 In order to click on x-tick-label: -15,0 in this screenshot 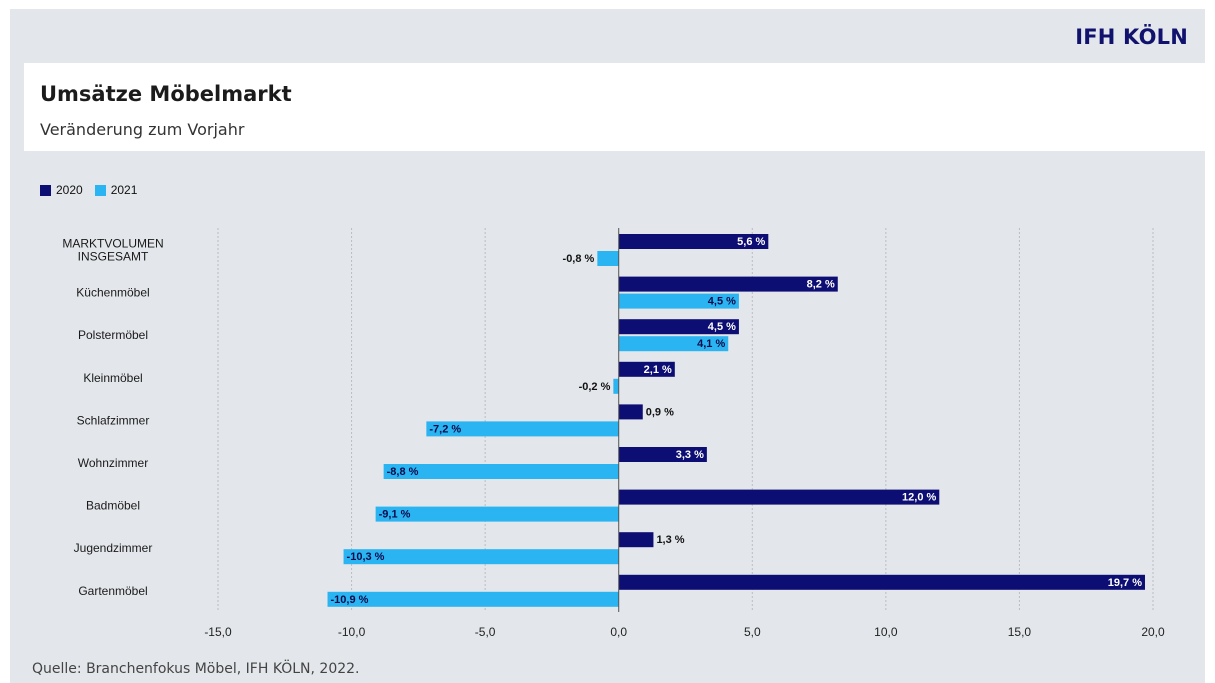, I will do `click(218, 632)`.